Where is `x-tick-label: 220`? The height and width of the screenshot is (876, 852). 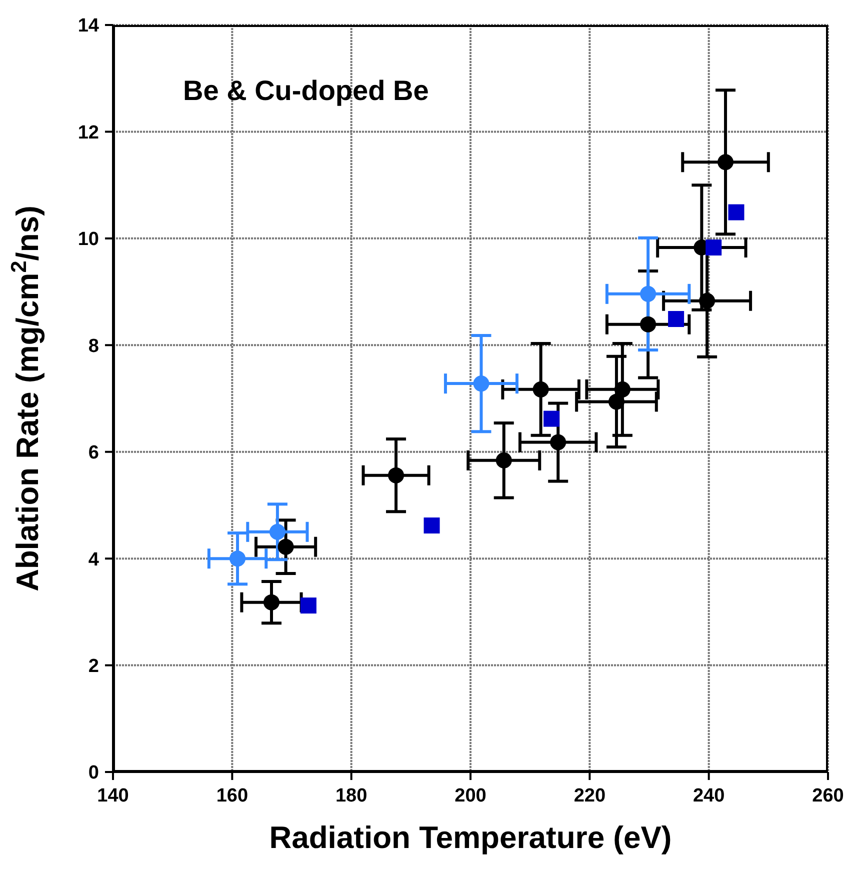
x-tick-label: 220 is located at coordinates (590, 795).